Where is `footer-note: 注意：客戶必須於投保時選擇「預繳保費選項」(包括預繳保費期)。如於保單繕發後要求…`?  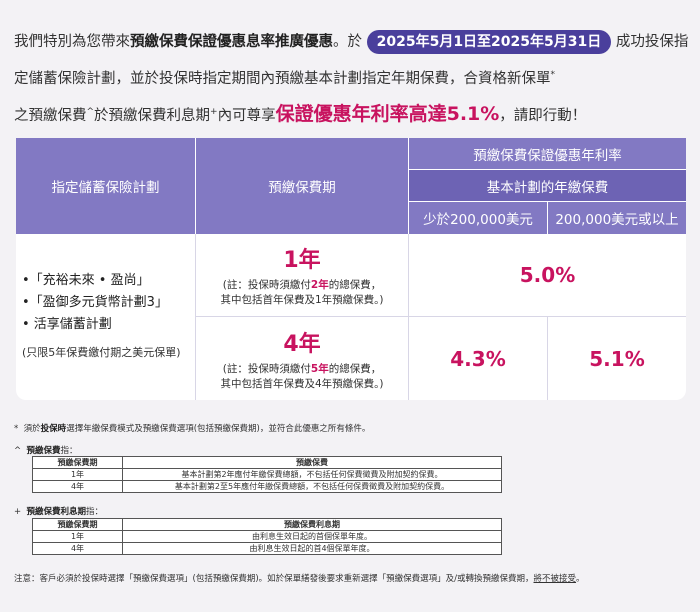 footer-note: 注意：客戶必須於投保時選擇「預繳保費選項」(包括預繳保費期)。如於保單繕發後要求… is located at coordinates (299, 578).